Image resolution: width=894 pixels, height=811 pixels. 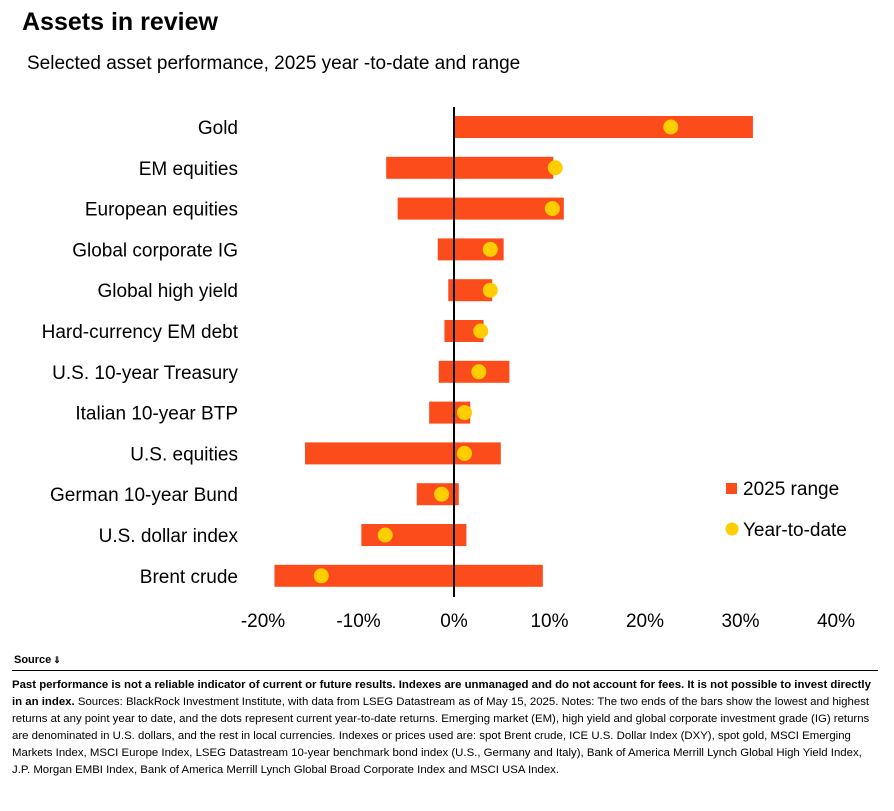 I want to click on category-label: U.S. dollar index, so click(x=169, y=536).